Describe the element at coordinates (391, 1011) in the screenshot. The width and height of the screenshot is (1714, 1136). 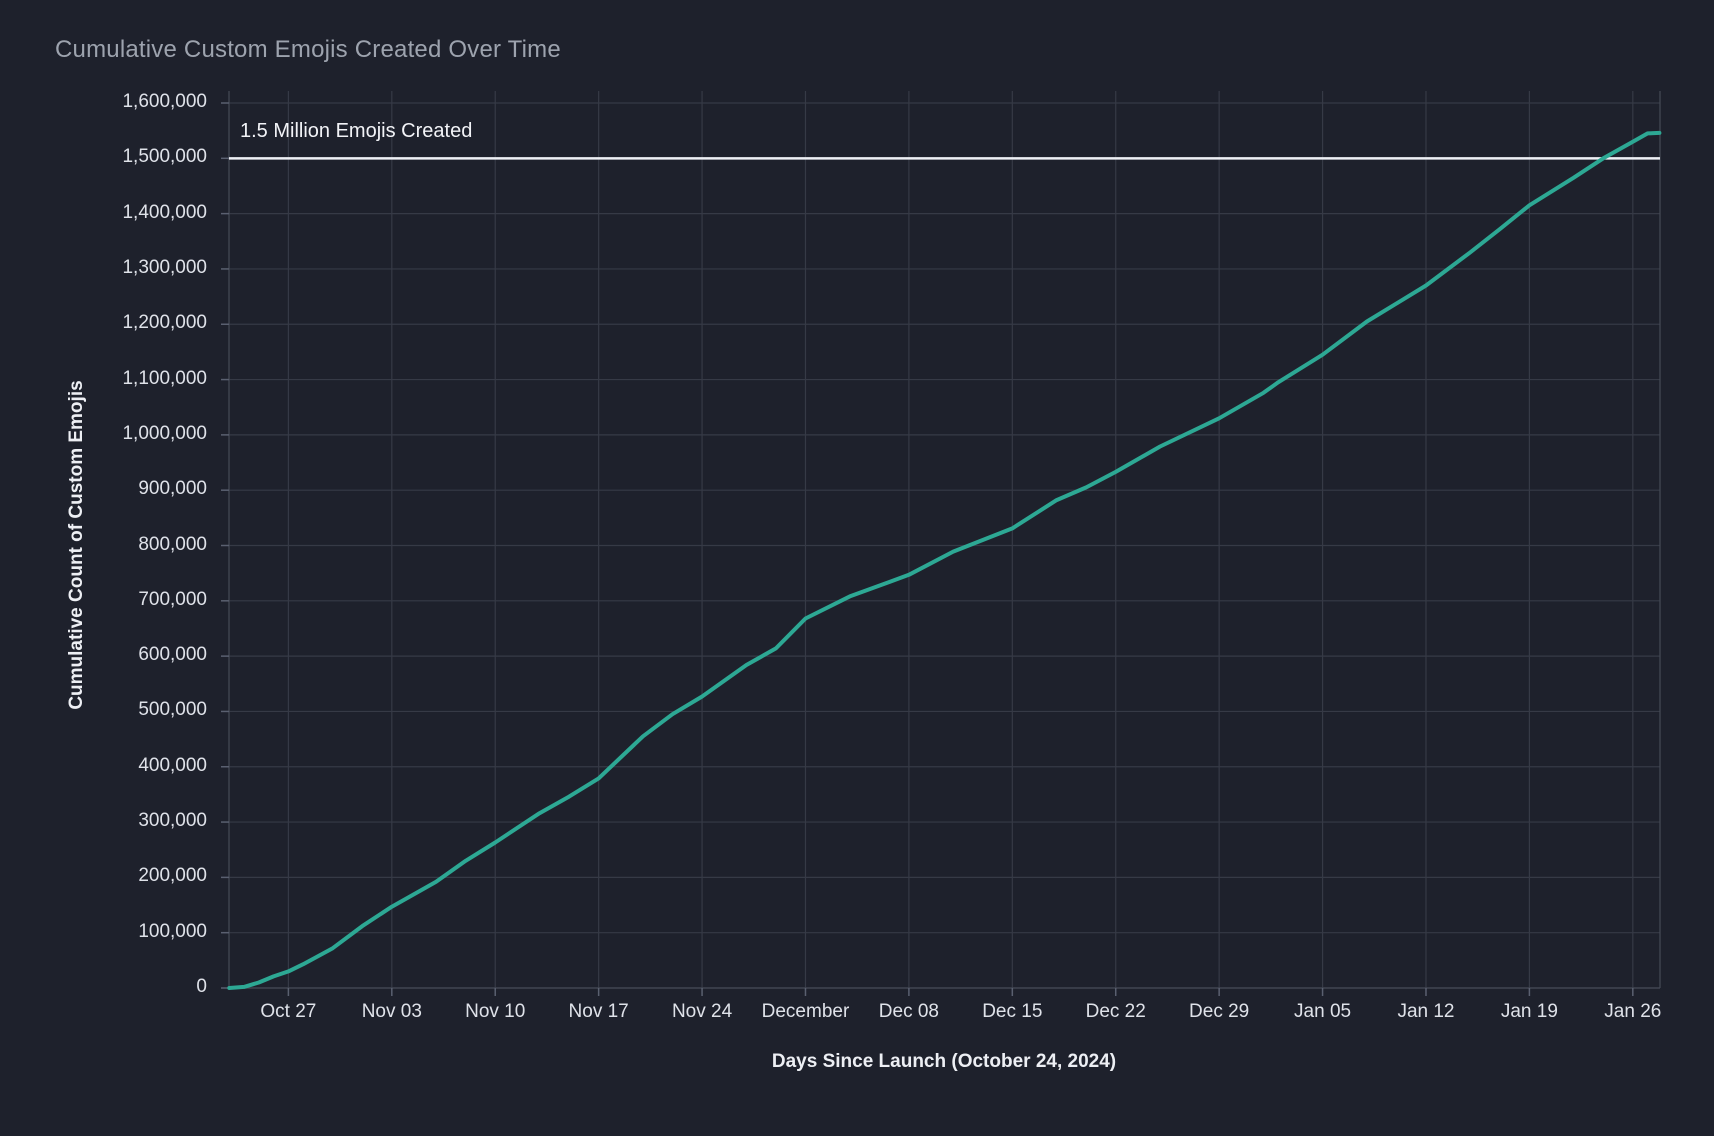
I see `x-tick-label: Nov 03` at that location.